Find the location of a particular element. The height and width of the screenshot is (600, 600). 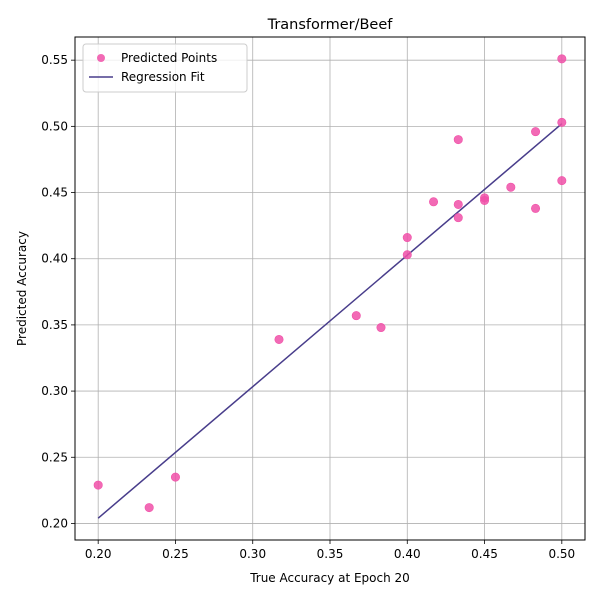

y-axis-ticks: 0.20 0.25 0.30 0.35 0.40 0.45 0.50 0.55 is located at coordinates (58, 291).